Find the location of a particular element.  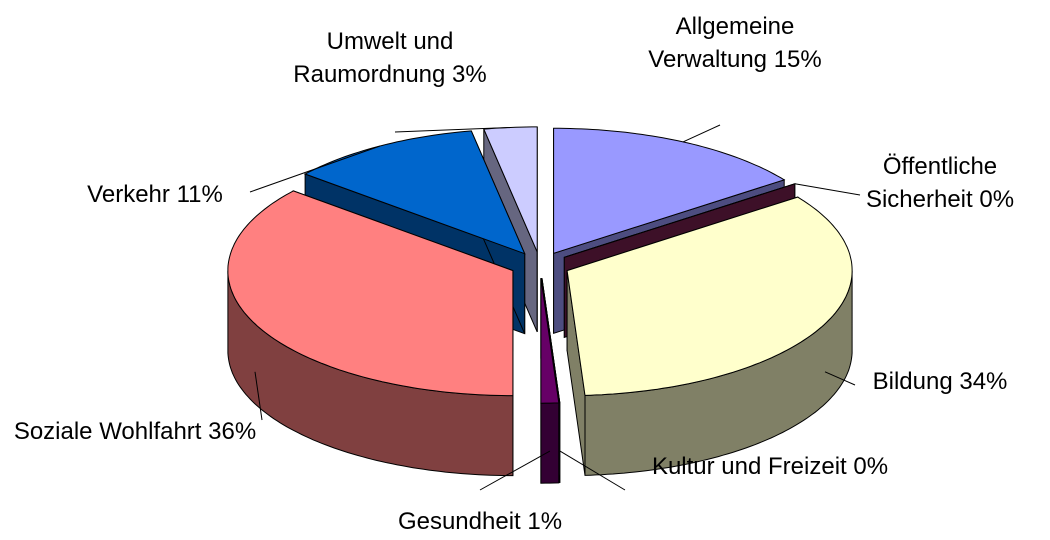

slice-label: Umwelt und Raumordnung 3% is located at coordinates (390, 58).